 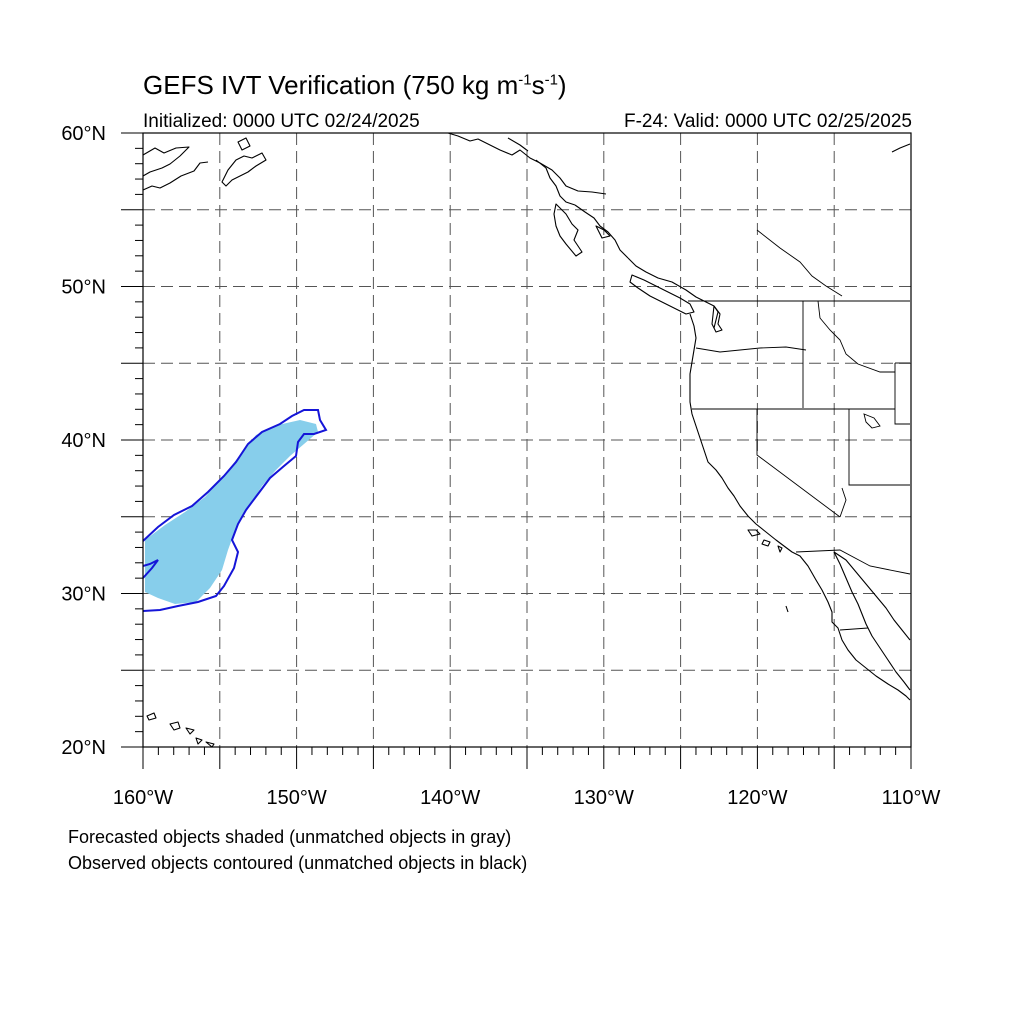 What do you see at coordinates (450, 798) in the screenshot?
I see `lon-label: 140°W` at bounding box center [450, 798].